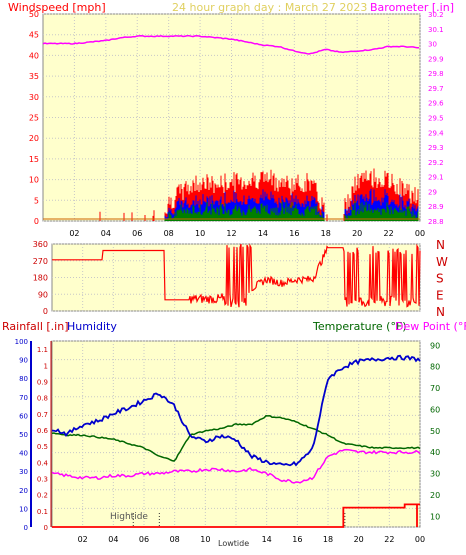  Describe the element at coordinates (435, 474) in the screenshot. I see `temperature-tick-label: 30` at that location.